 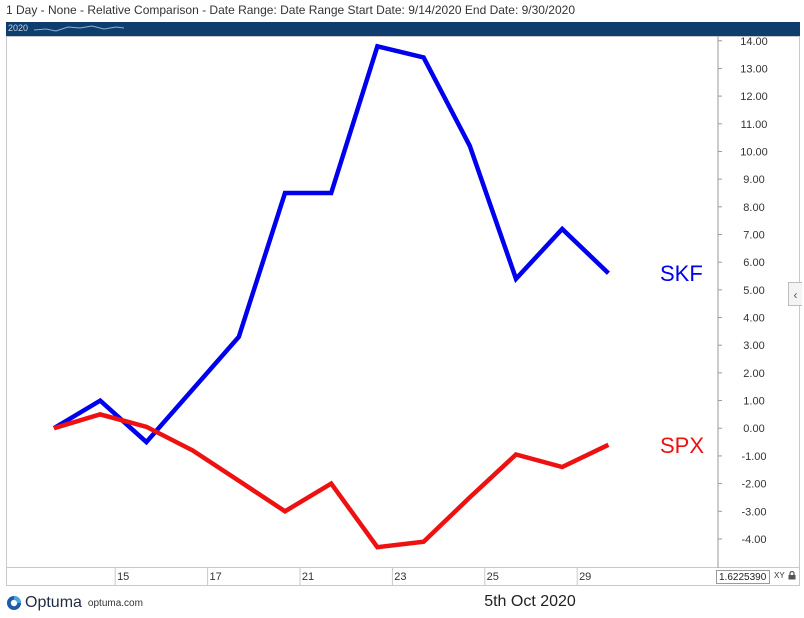 What do you see at coordinates (215, 577) in the screenshot?
I see `x-tick-label: 17` at bounding box center [215, 577].